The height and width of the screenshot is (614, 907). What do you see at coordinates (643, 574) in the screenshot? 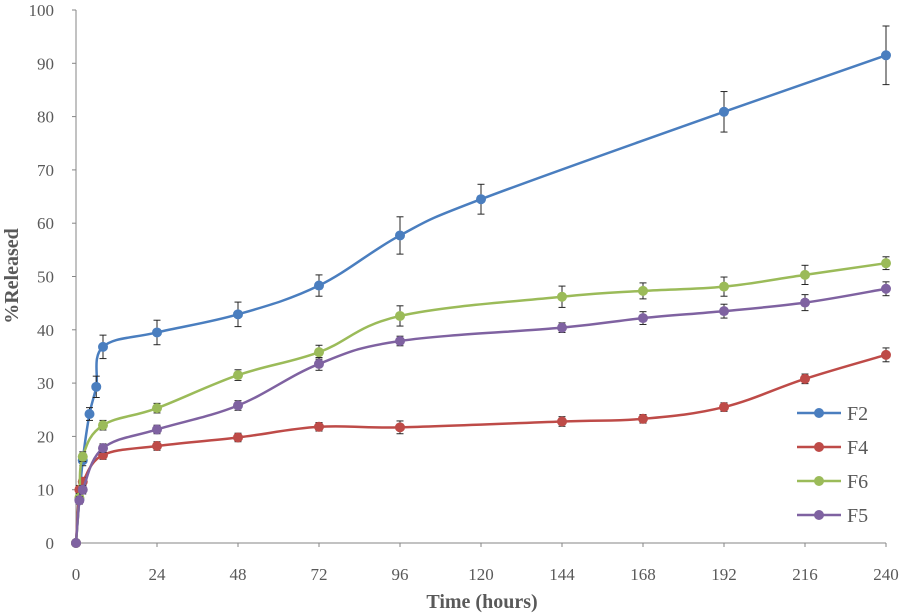
I see `x-tick-label: 168` at bounding box center [643, 574].